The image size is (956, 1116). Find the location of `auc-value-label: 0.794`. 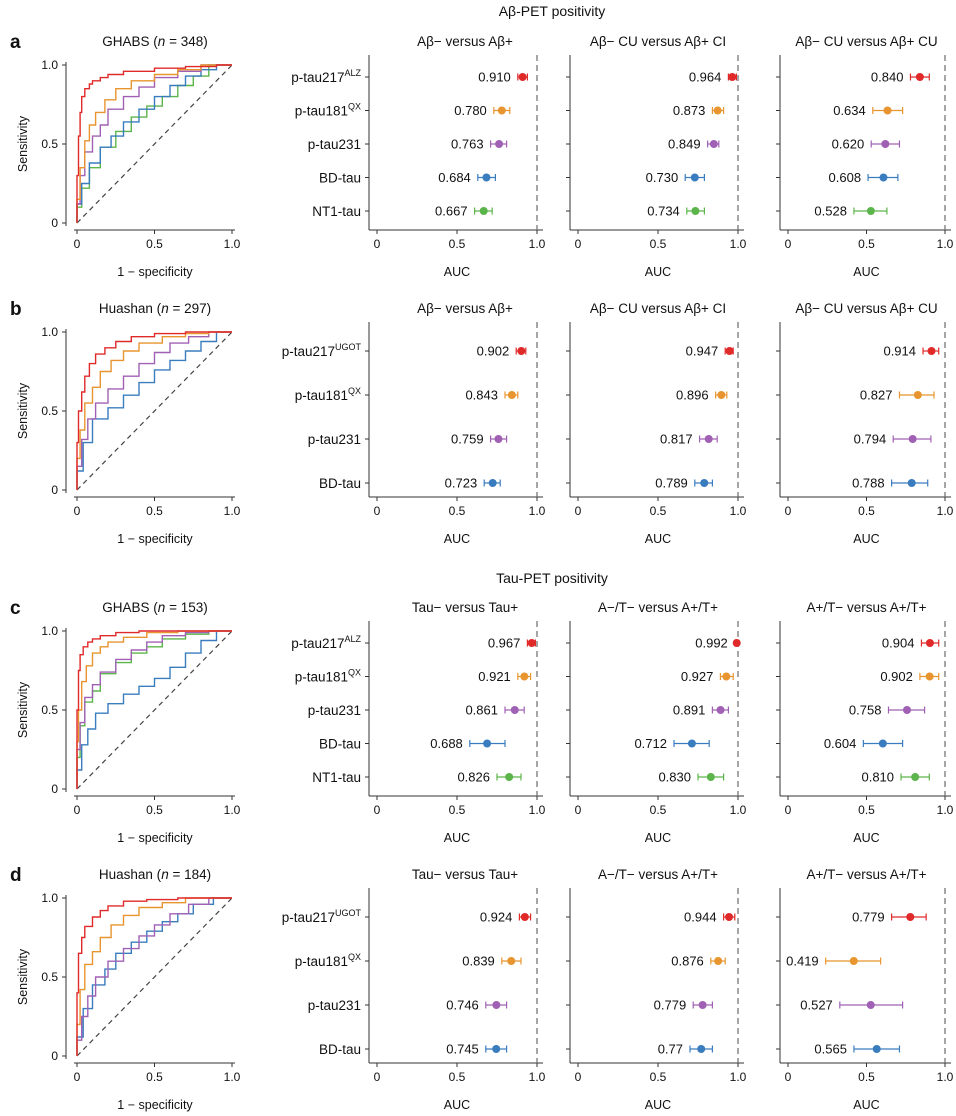

auc-value-label: 0.794 is located at coordinates (870, 439).